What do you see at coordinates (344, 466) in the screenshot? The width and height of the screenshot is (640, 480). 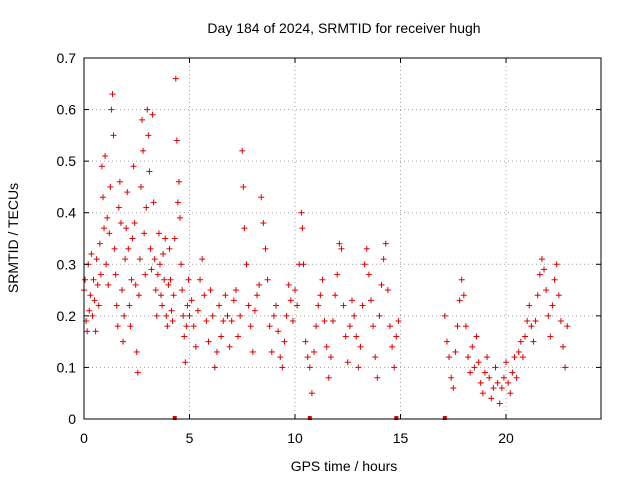 I see `x-axis-label: GPS time / hours` at bounding box center [344, 466].